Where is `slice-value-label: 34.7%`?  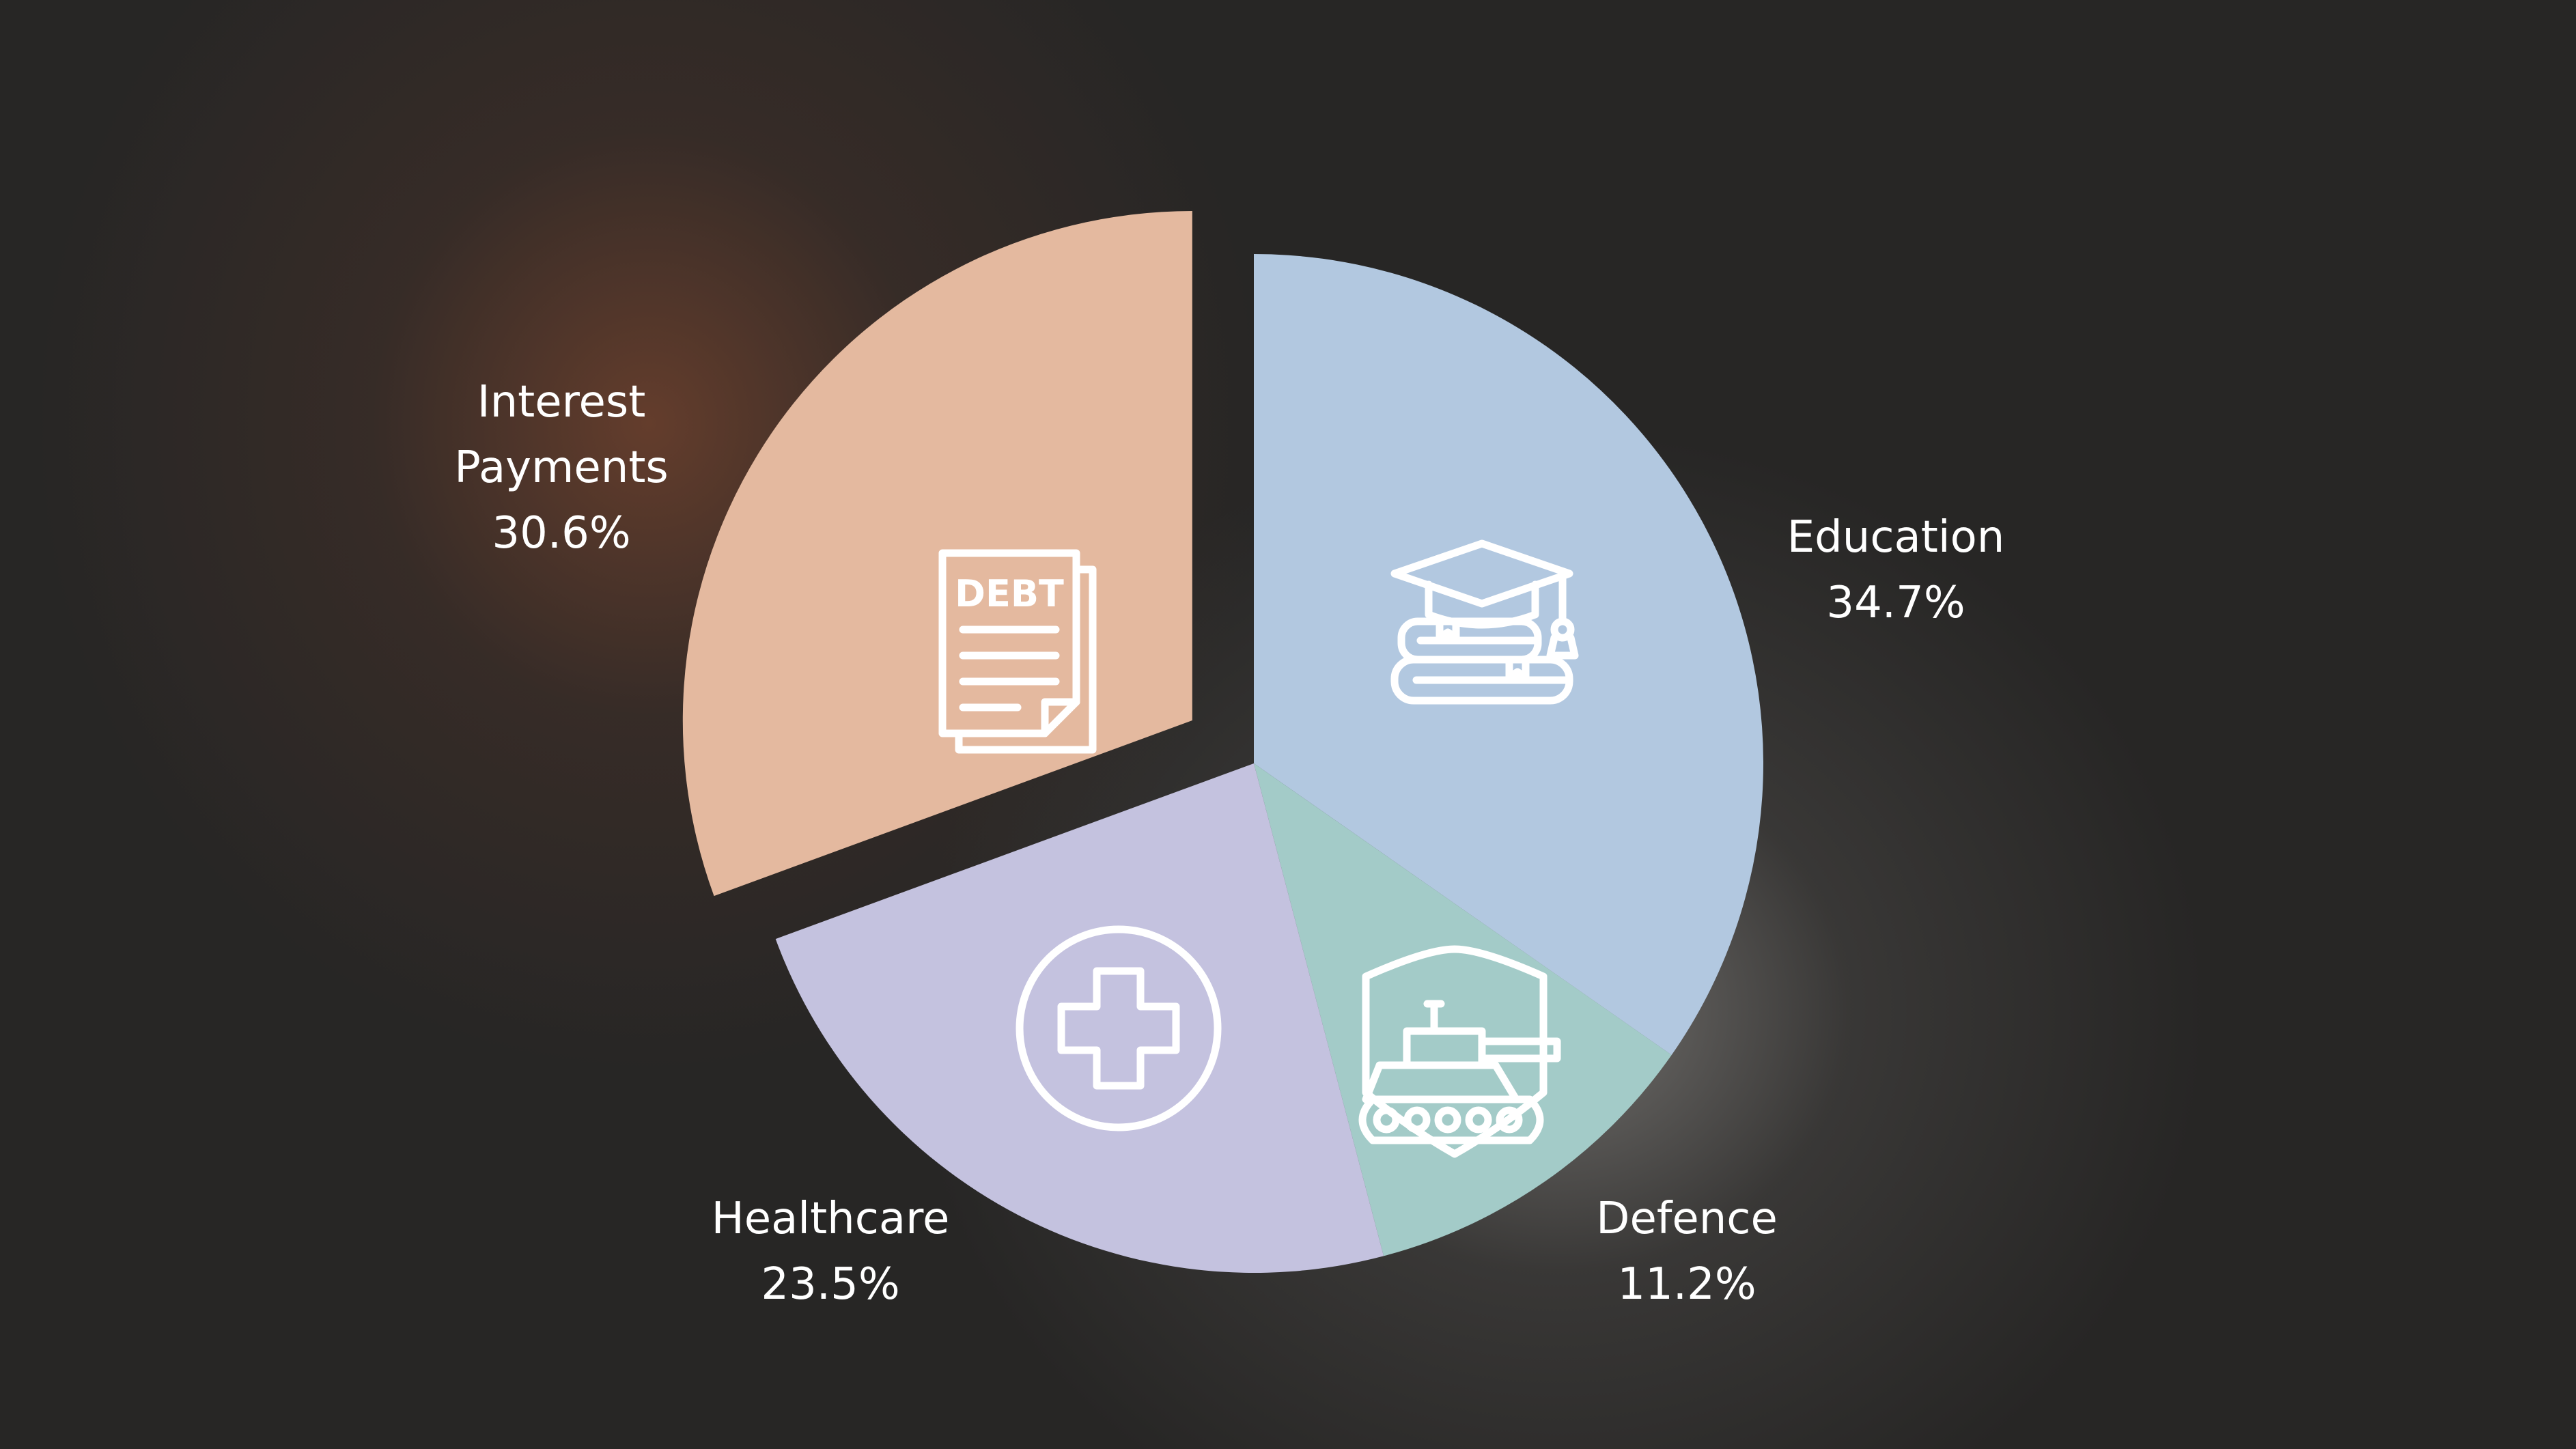 slice-value-label: 34.7% is located at coordinates (1895, 603).